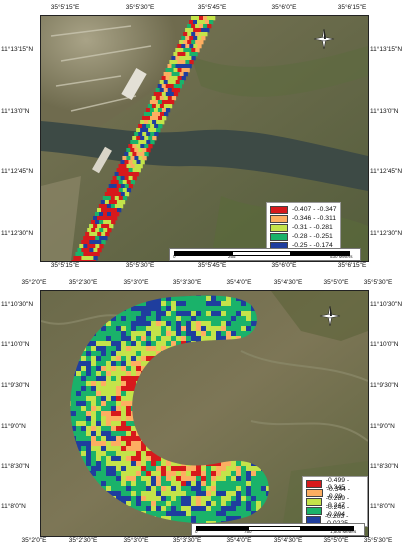  Describe the element at coordinates (265, 254) in the screenshot. I see `top-scale-bar: 0 265 530 Meters` at that location.